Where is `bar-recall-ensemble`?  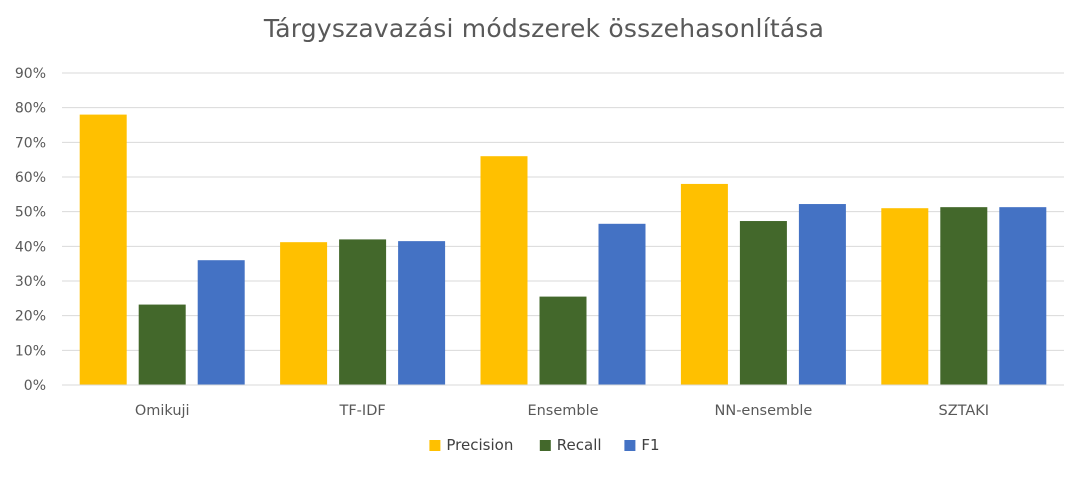 bar-recall-ensemble is located at coordinates (563, 340).